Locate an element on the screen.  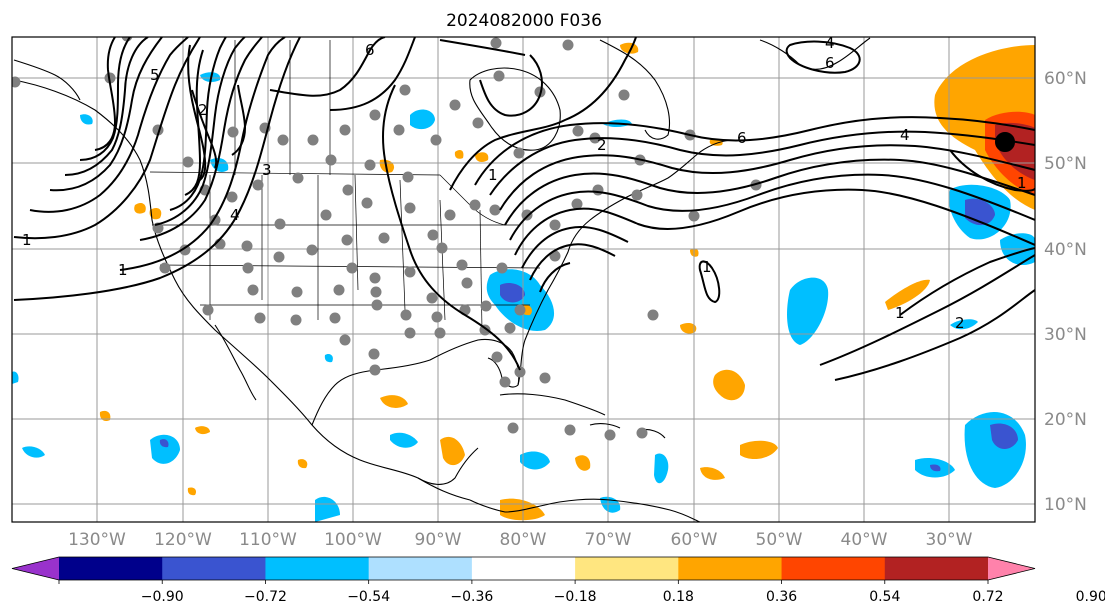
colorbar-tick-label: −0.72 is located at coordinates (265, 597).